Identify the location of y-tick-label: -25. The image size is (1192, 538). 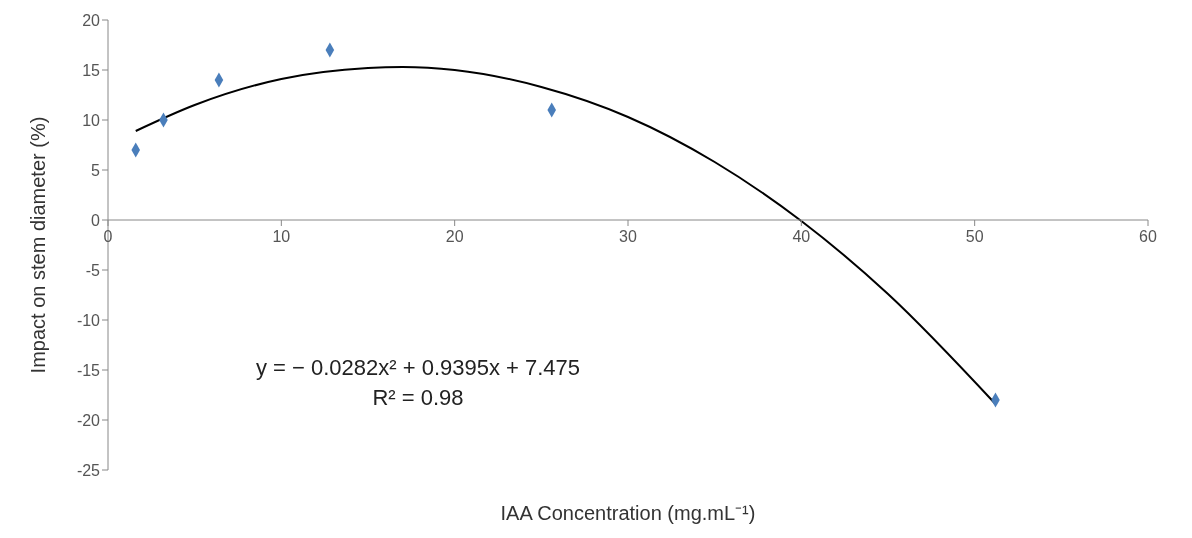
(88, 470).